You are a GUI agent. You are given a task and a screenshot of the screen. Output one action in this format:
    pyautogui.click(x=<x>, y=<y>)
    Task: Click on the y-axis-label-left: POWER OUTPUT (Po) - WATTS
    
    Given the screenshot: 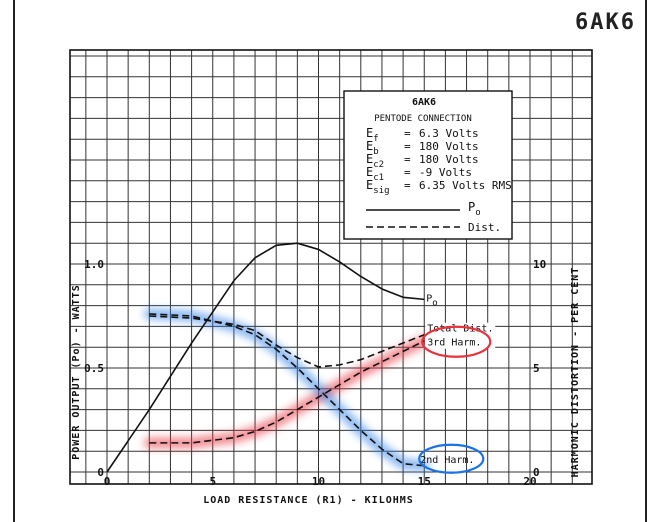 What is the action you would take?
    pyautogui.click(x=76, y=372)
    